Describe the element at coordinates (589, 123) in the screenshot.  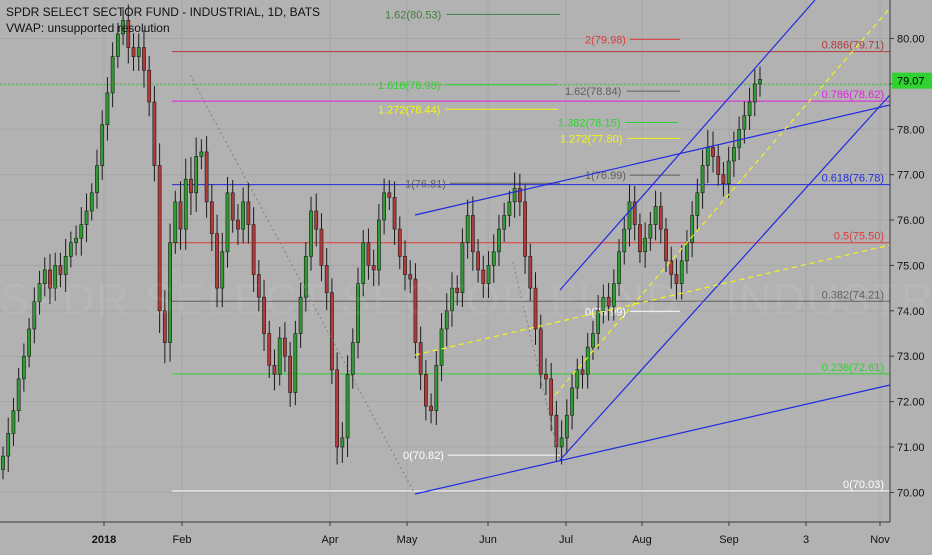
I see `ext-label-5: 1.382(78.15)` at that location.